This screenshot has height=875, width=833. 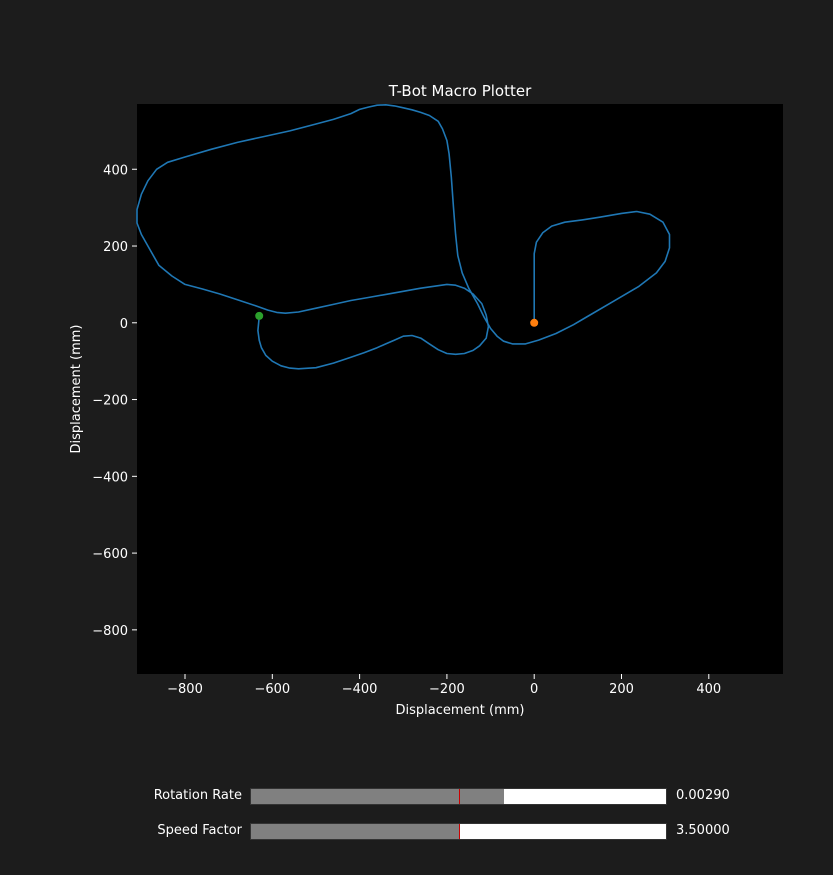 I want to click on y-tick-label: 0, so click(x=124, y=324).